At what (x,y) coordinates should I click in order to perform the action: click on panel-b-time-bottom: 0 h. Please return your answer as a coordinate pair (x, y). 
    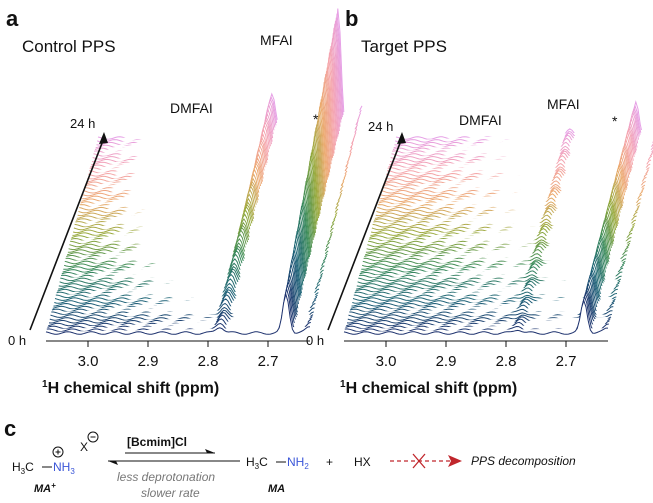
    Looking at the image, I should click on (315, 340).